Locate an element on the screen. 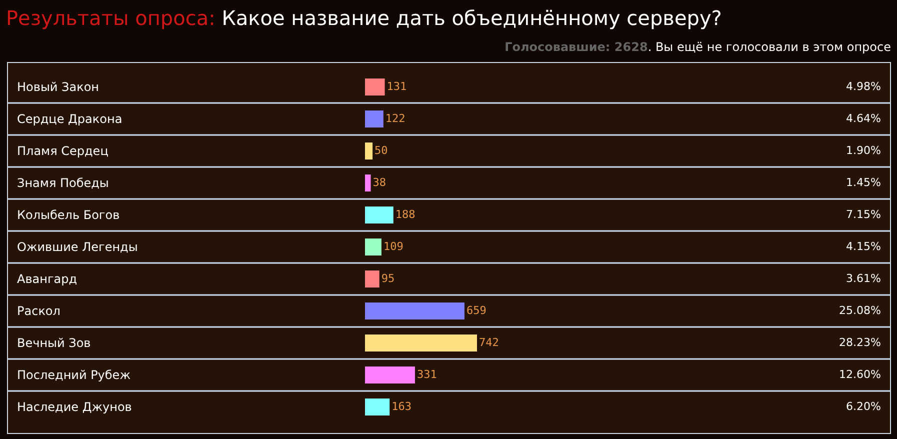 The width and height of the screenshot is (897, 439). data-label: 109 is located at coordinates (393, 246).